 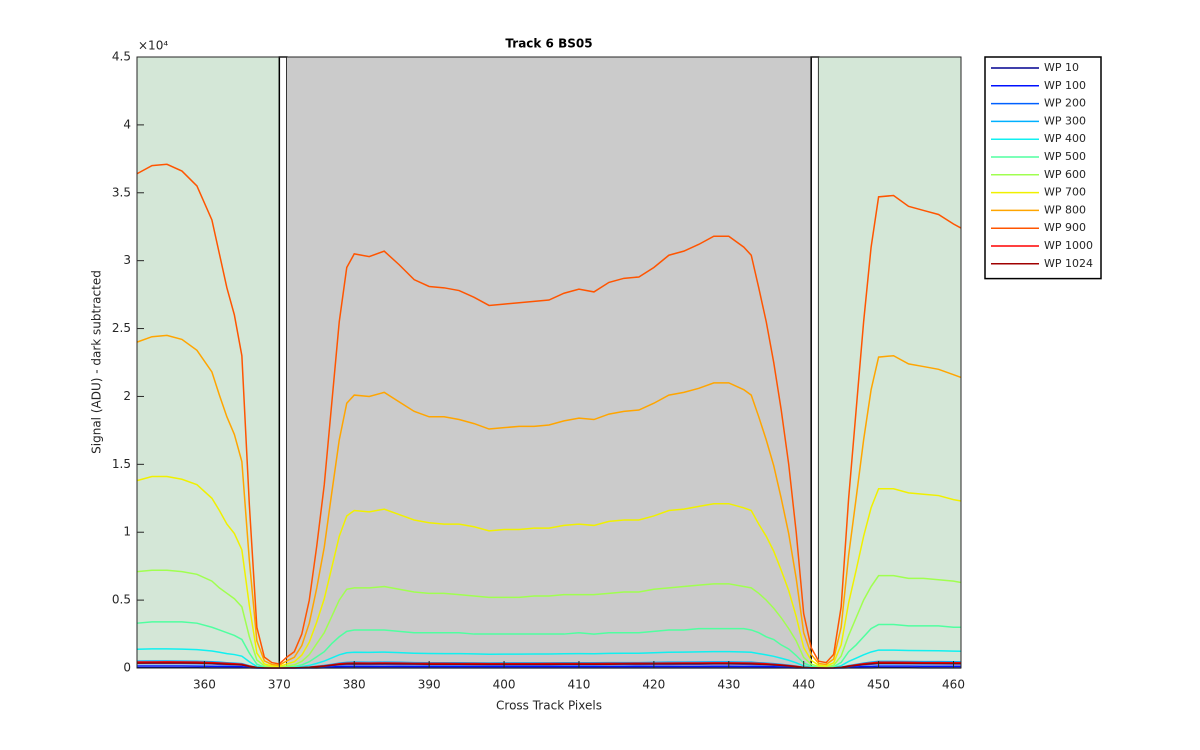 I want to click on y-axis-label: Signal (ADU) - dark subtracted, so click(x=97, y=362).